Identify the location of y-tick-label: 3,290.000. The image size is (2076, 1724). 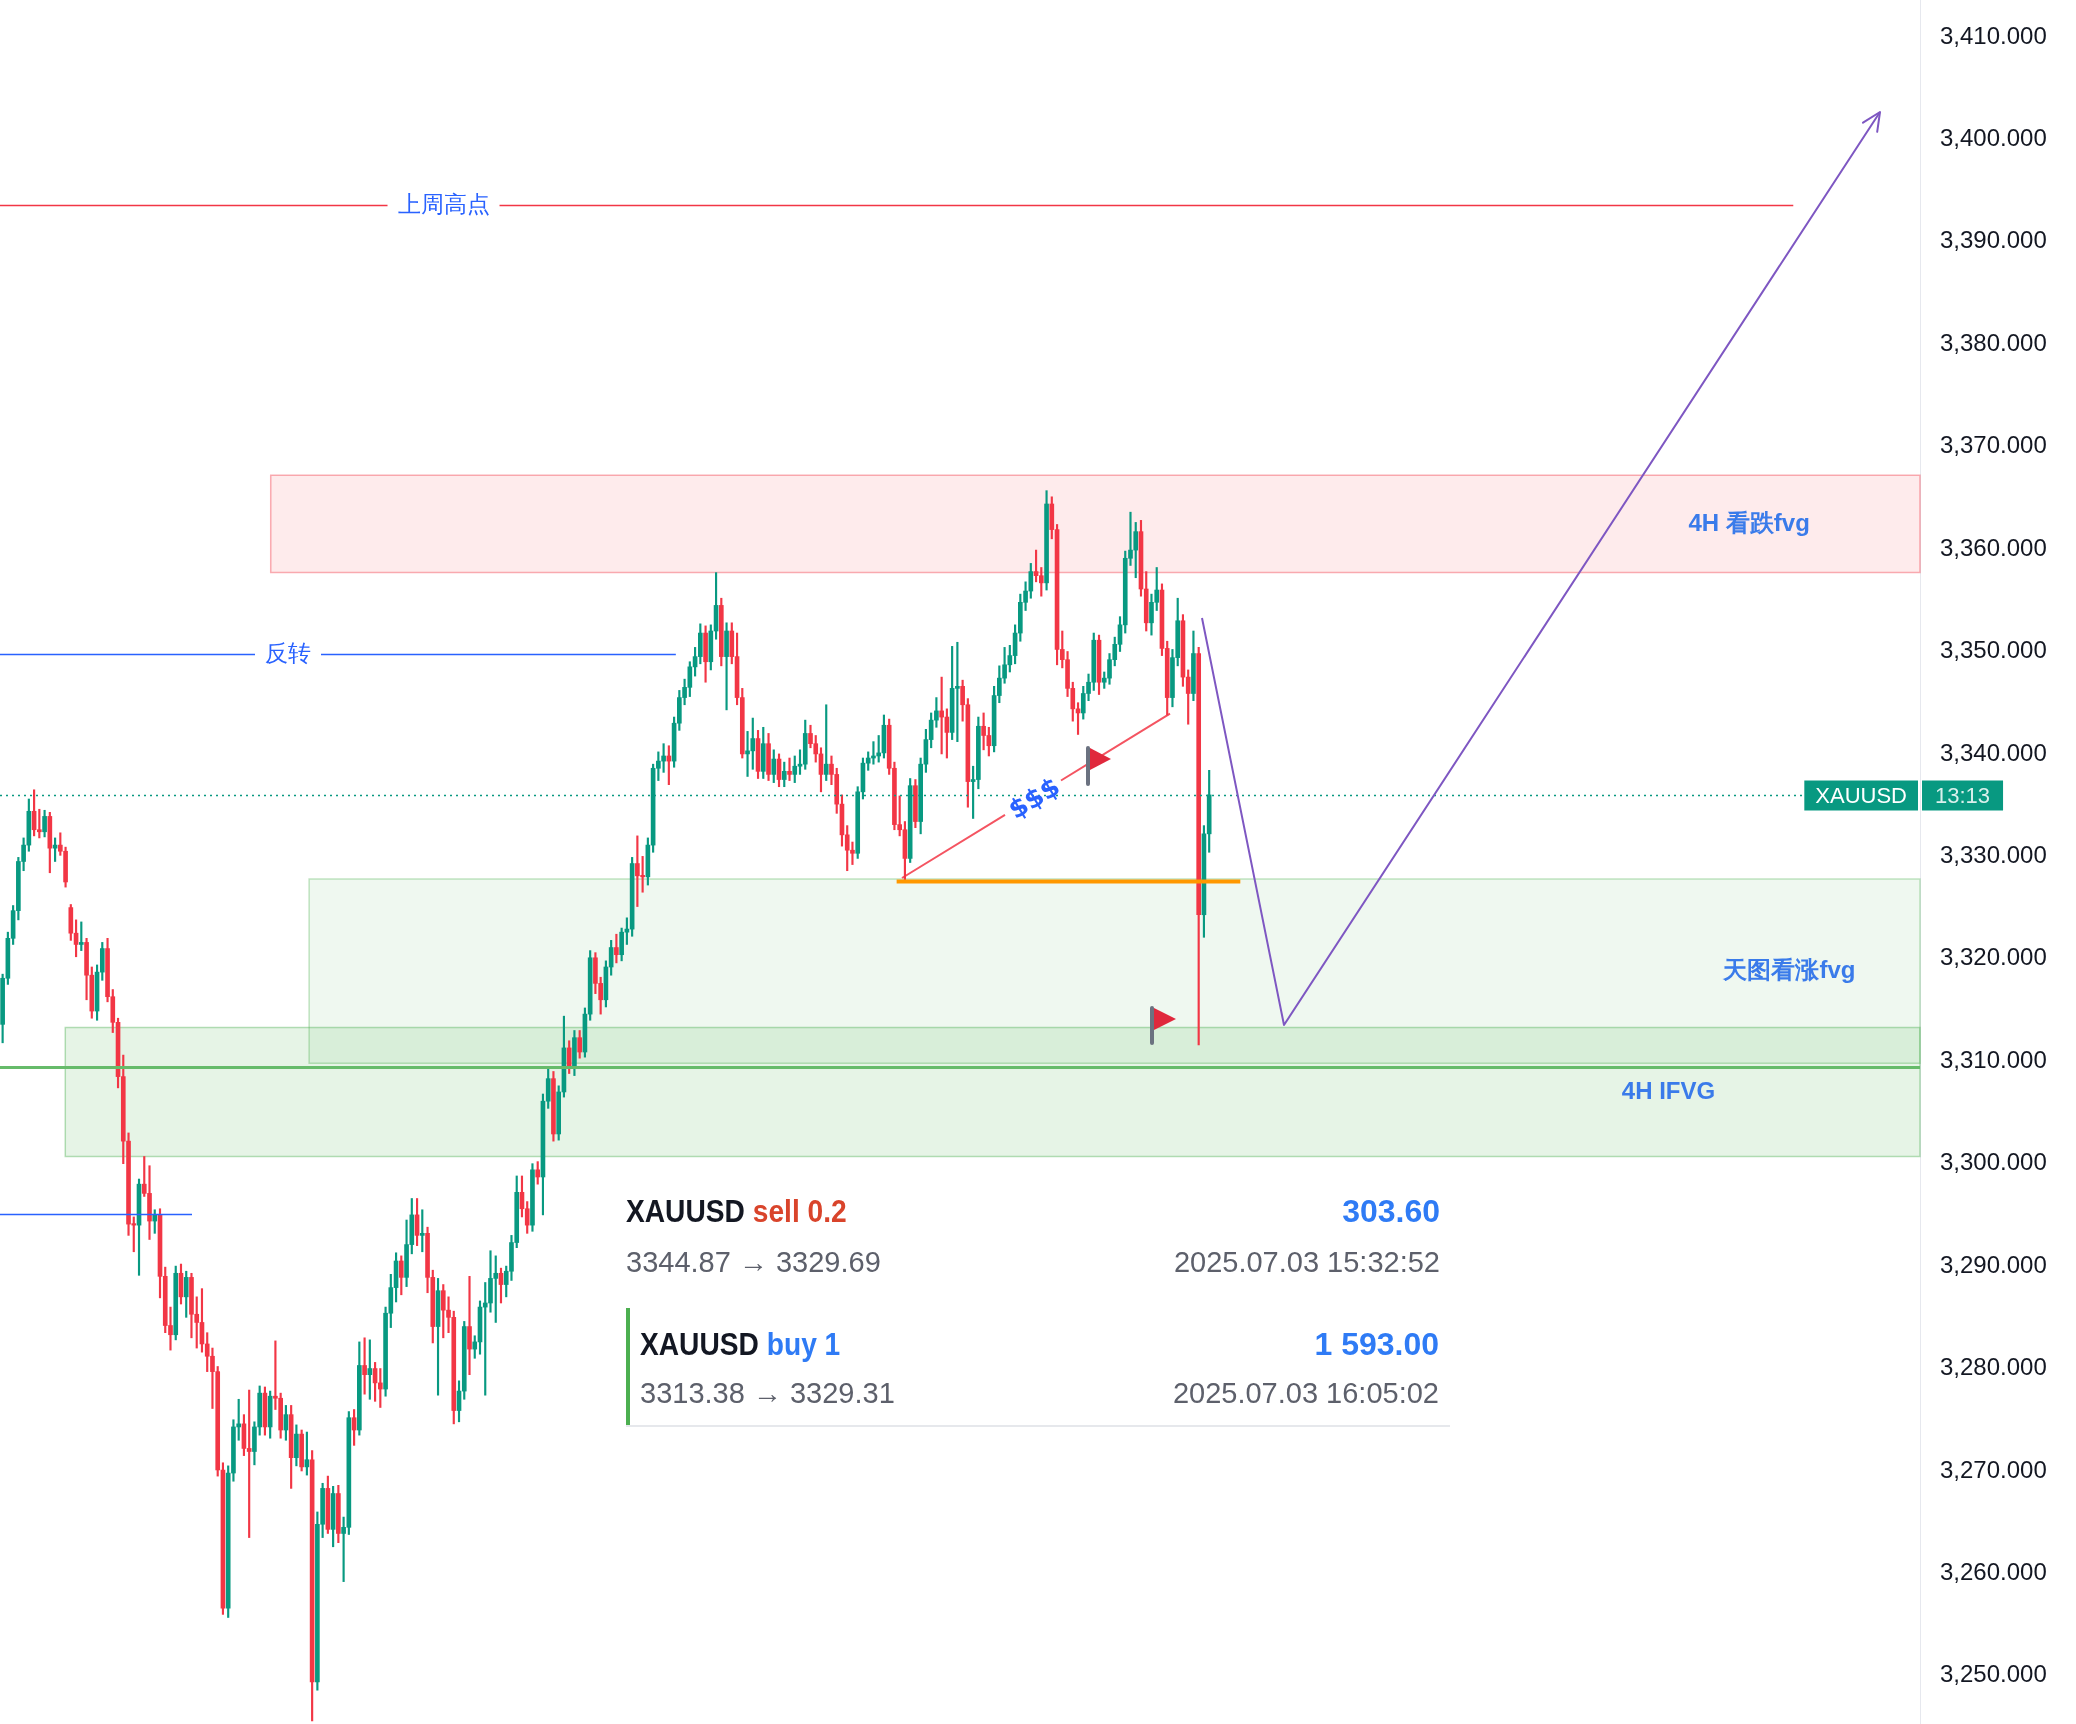
(1993, 1264).